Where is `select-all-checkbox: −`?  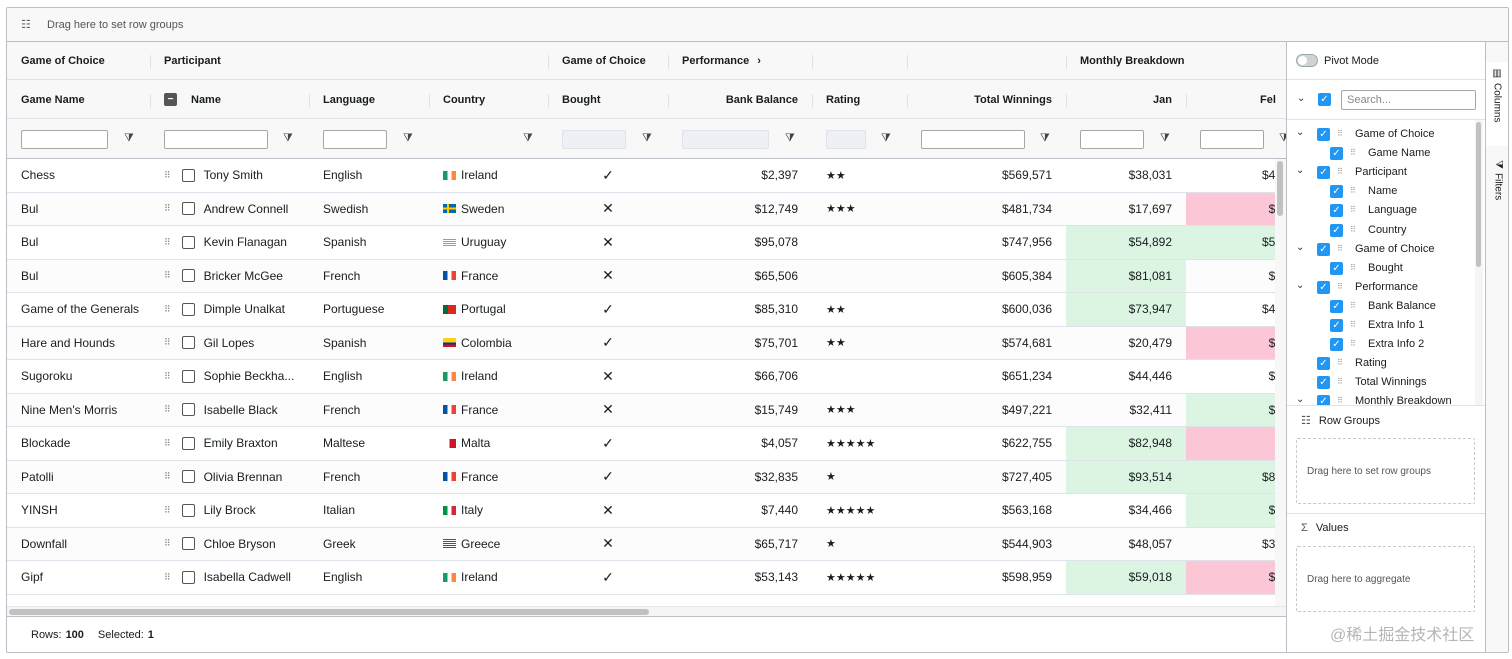 select-all-checkbox: − is located at coordinates (170, 99).